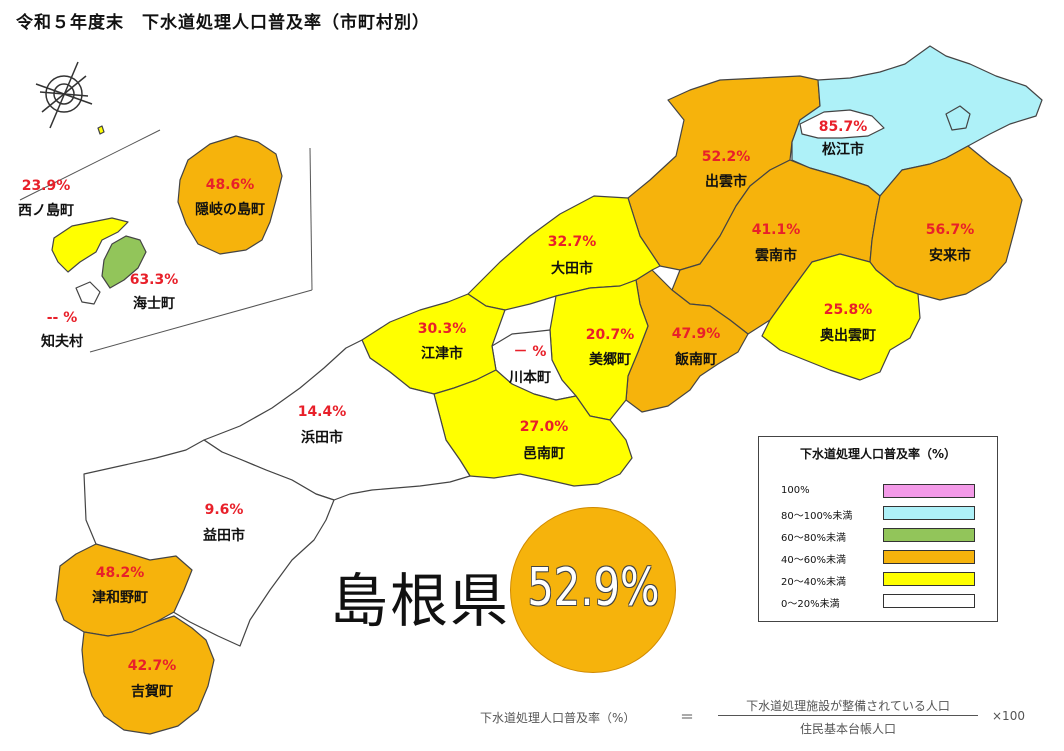  What do you see at coordinates (817, 516) in the screenshot?
I see `legend-label: 80～100%未満` at bounding box center [817, 516].